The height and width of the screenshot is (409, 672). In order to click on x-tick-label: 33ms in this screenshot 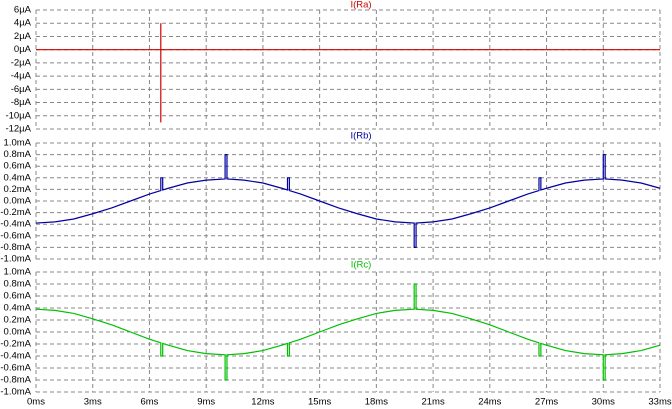, I will do `click(659, 402)`.